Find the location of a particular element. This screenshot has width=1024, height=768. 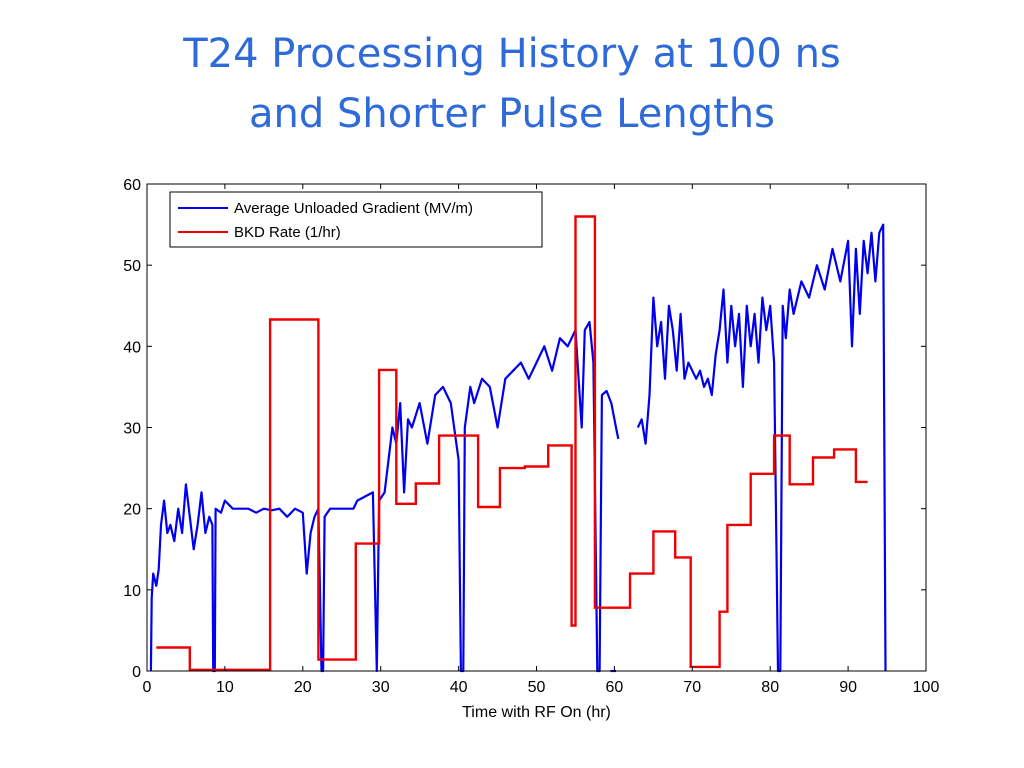

y-tick-label: 60 is located at coordinates (132, 185).